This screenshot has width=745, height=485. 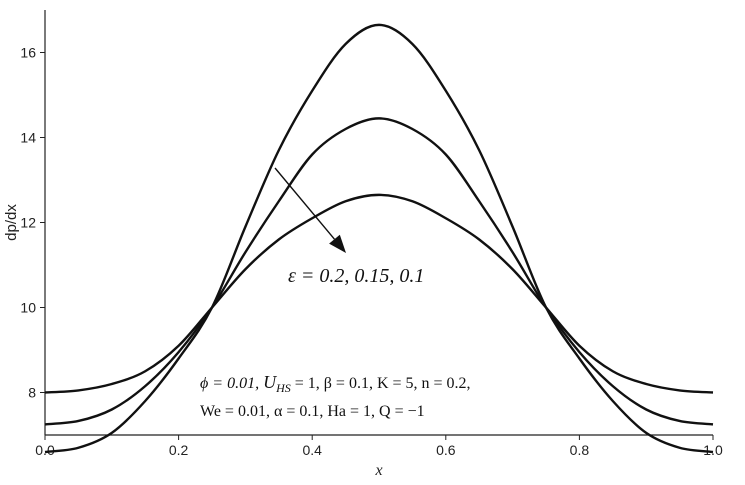 What do you see at coordinates (231, 383) in the screenshot?
I see `params-line-1-a: ϕ = 0.01,` at bounding box center [231, 383].